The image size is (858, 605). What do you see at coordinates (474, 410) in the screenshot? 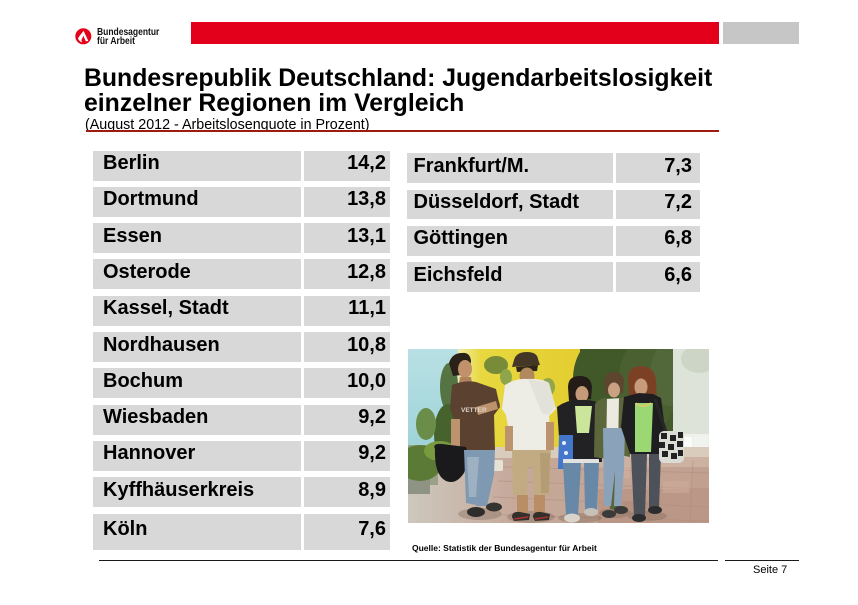
I see `svg-text: VETTER` at bounding box center [474, 410].